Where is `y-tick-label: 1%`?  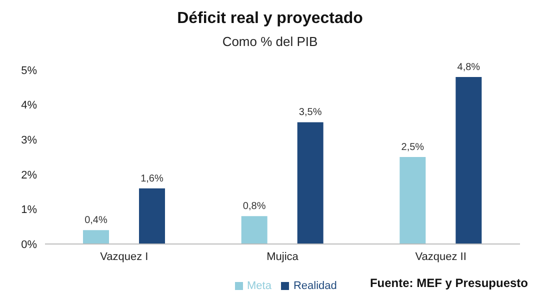 y-tick-label: 1% is located at coordinates (29, 210).